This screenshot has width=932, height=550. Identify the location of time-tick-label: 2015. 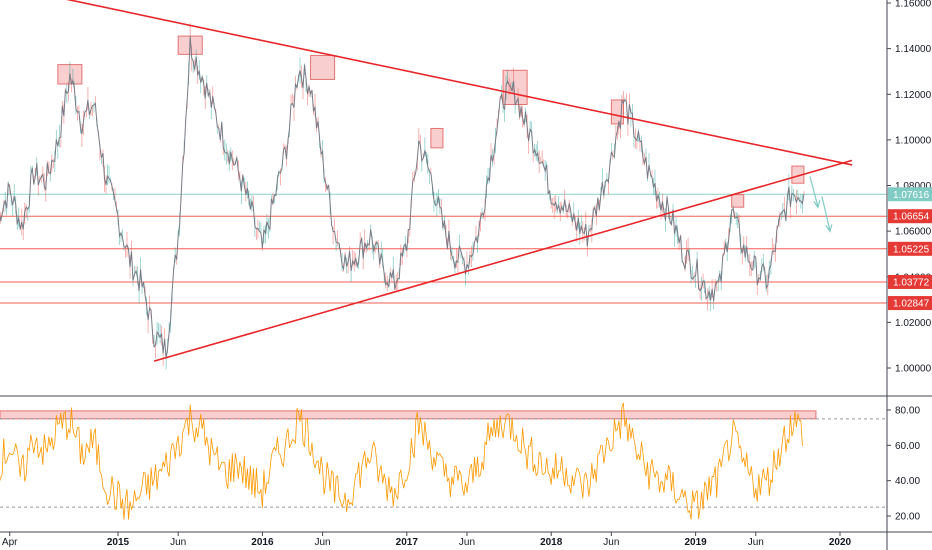
(118, 542).